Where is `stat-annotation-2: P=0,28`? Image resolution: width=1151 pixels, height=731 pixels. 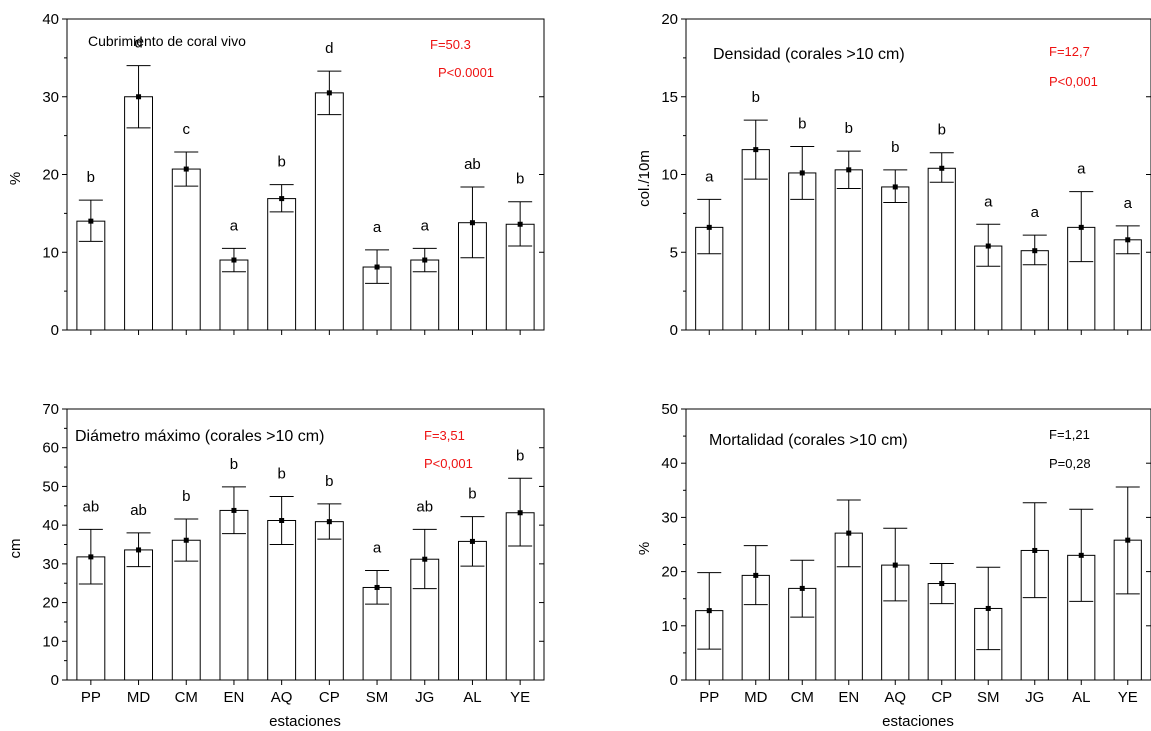
stat-annotation-2: P=0,28 is located at coordinates (1070, 463).